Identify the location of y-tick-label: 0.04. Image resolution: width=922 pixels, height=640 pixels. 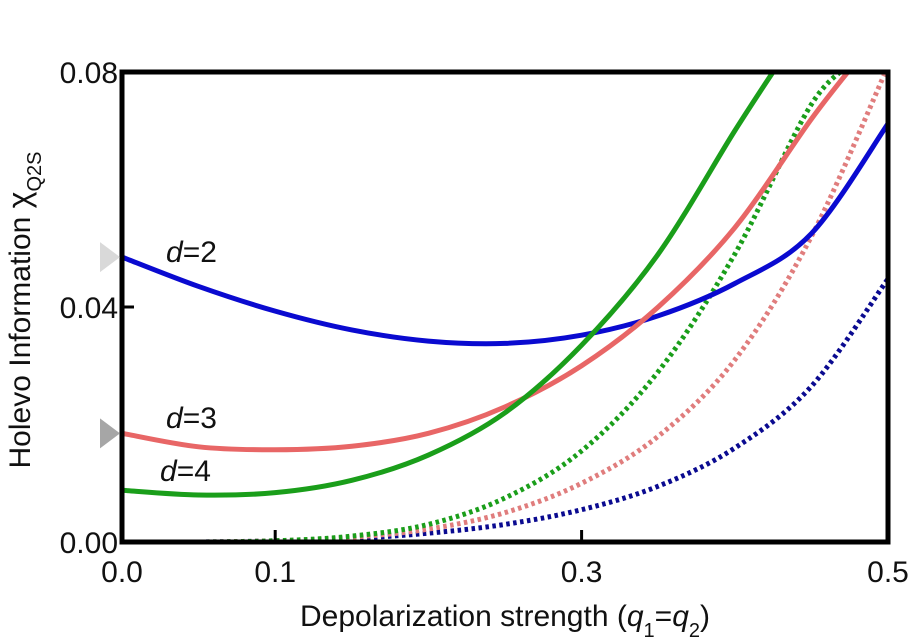
(89, 308).